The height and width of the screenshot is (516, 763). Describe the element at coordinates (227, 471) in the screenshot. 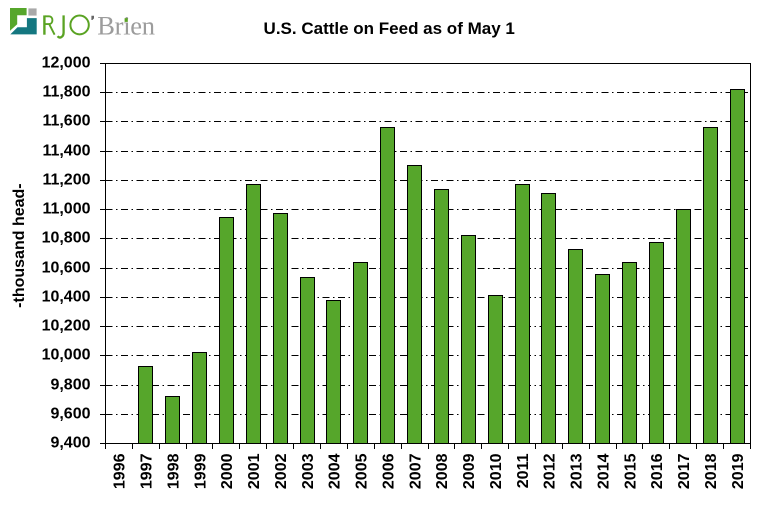

I see `svg-text: 2000` at that location.